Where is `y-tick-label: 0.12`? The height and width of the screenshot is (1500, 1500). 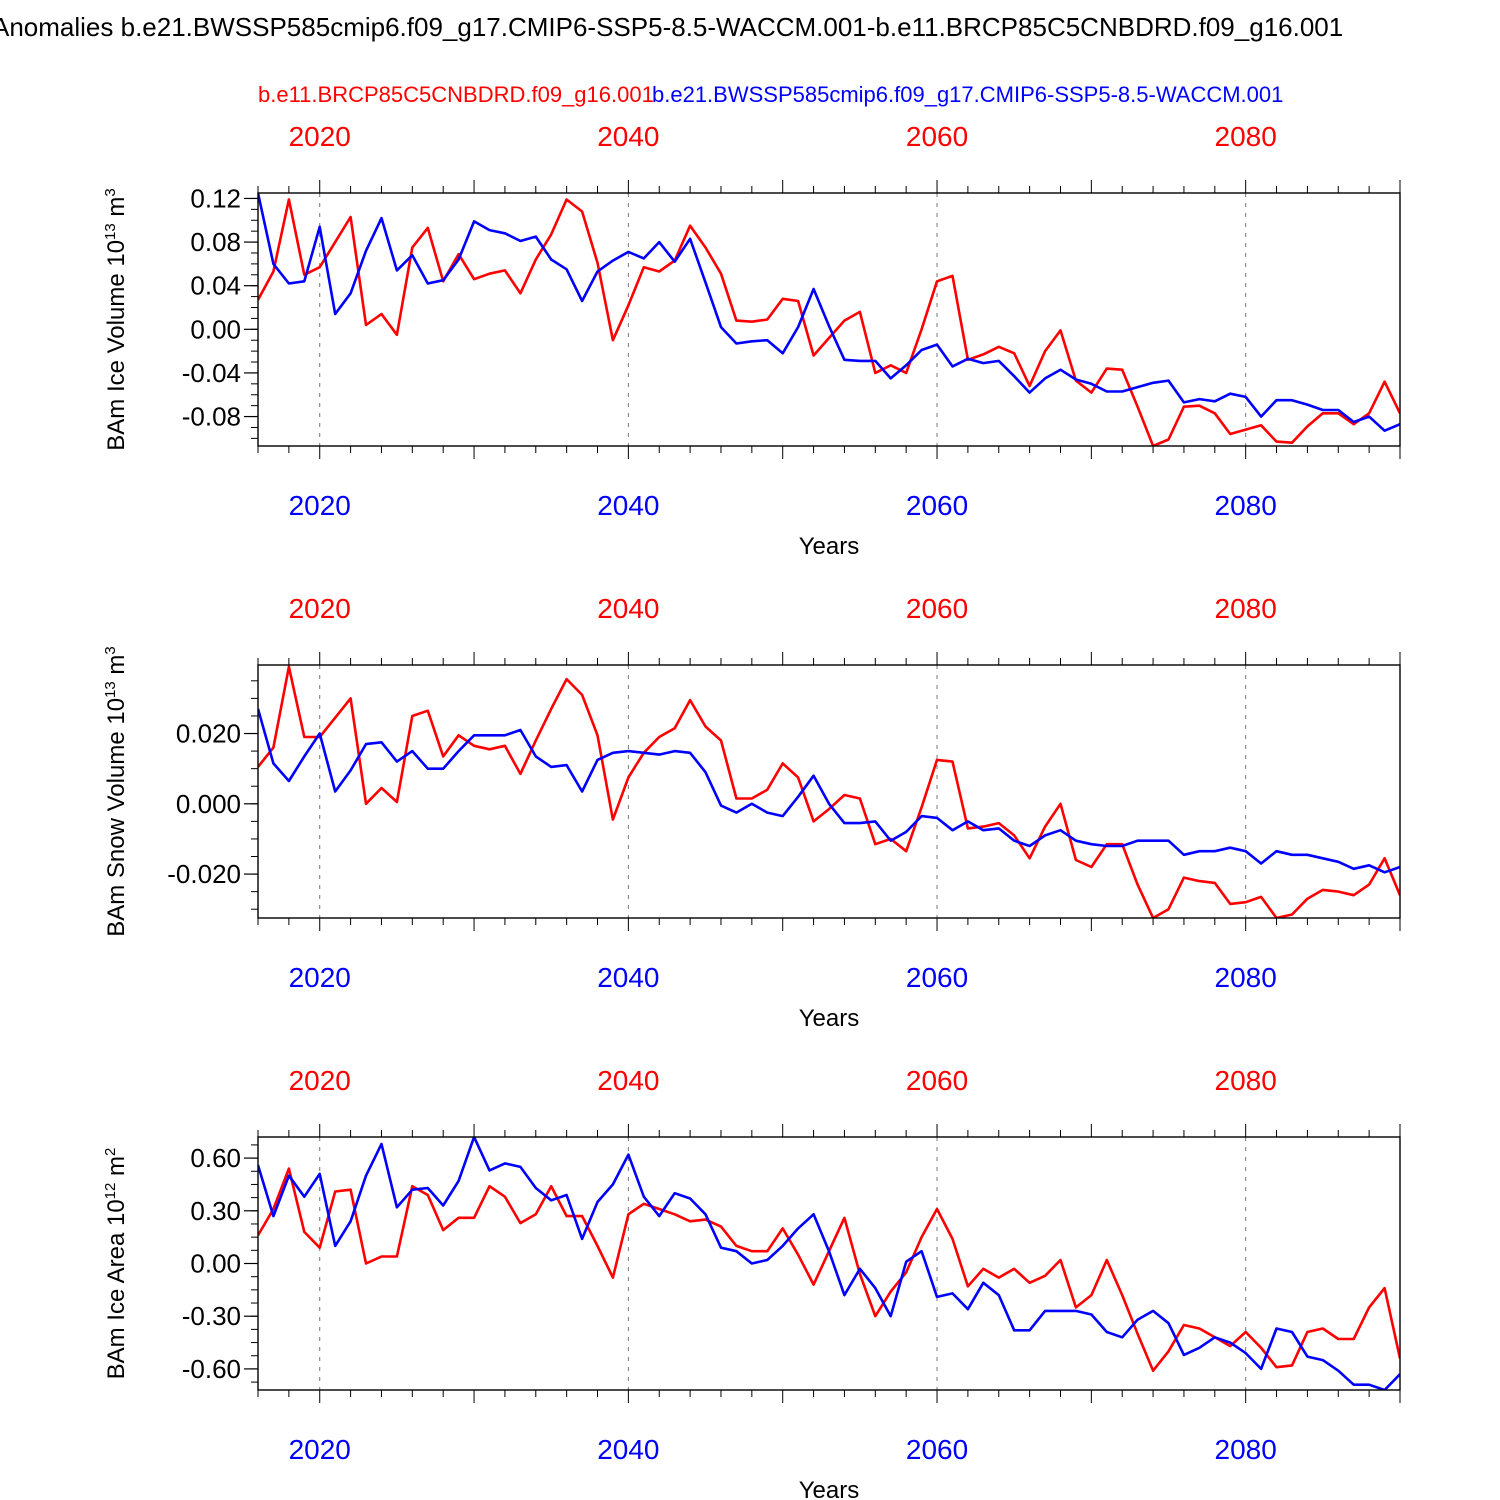
y-tick-label: 0.12 is located at coordinates (215, 198).